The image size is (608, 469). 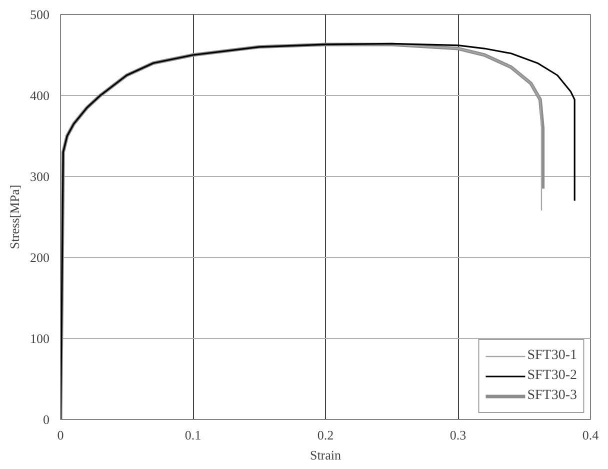 What do you see at coordinates (591, 435) in the screenshot?
I see `x-tick-label: 0.4` at bounding box center [591, 435].